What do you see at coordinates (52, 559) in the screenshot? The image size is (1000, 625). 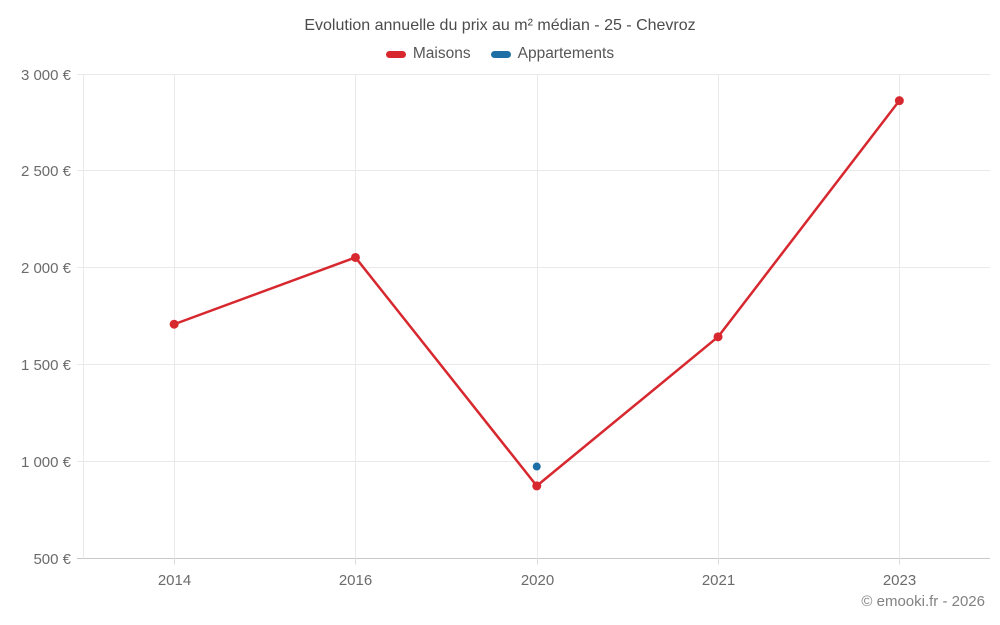 I see `y-tick-label: 500 €` at bounding box center [52, 559].